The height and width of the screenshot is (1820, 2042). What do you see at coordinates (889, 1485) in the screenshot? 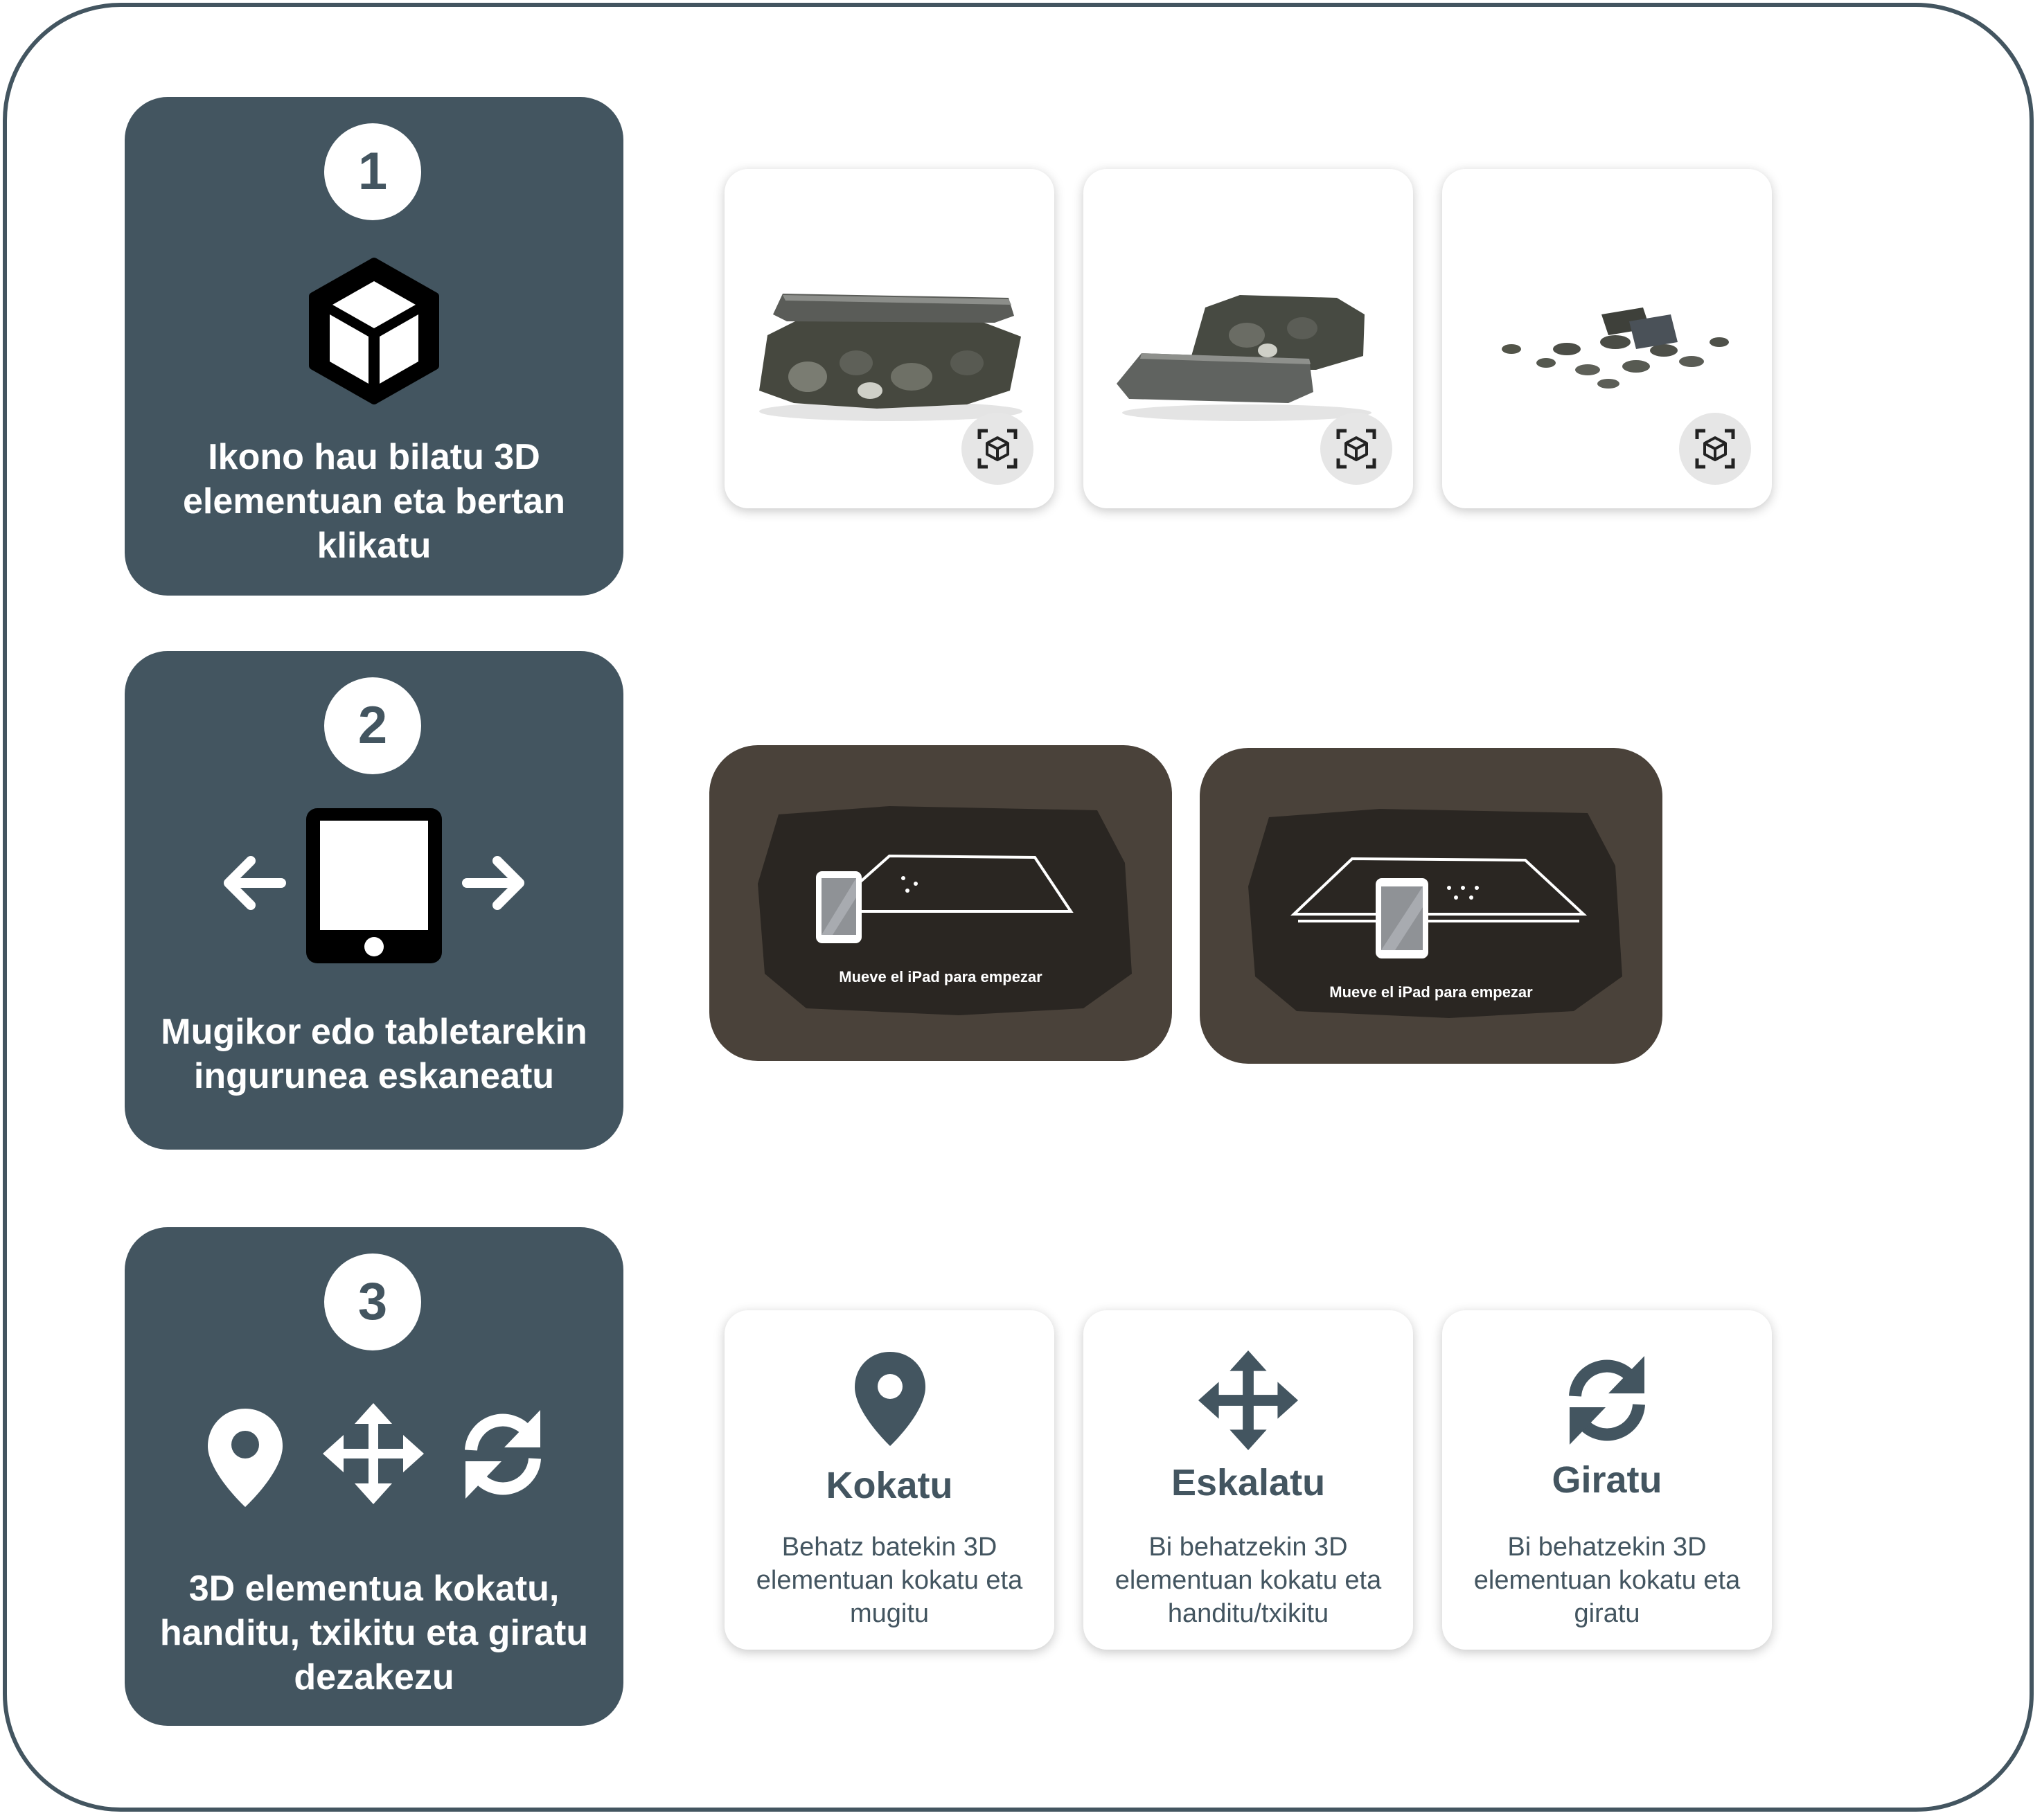
I see `action-title: Kokatu` at bounding box center [889, 1485].